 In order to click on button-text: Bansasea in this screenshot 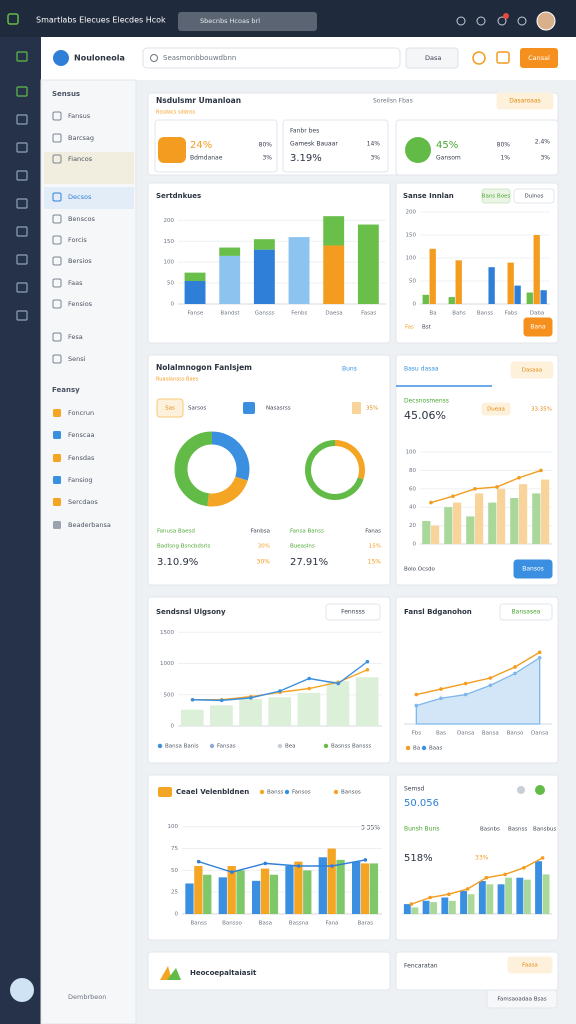, I will do `click(526, 612)`.